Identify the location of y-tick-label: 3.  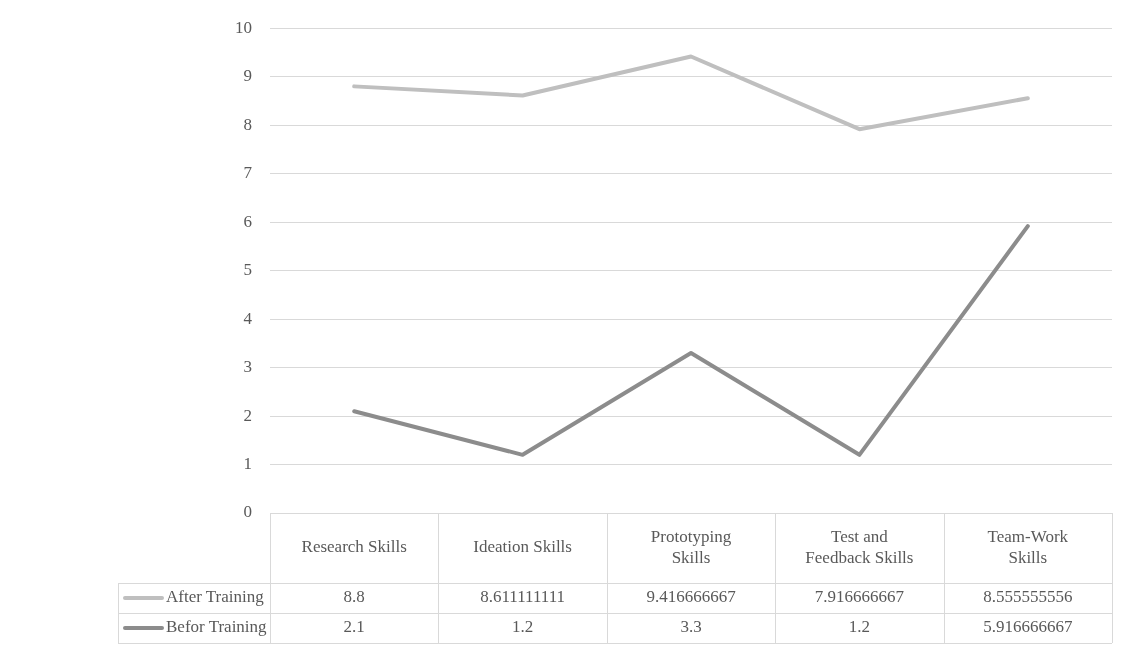
(247, 367).